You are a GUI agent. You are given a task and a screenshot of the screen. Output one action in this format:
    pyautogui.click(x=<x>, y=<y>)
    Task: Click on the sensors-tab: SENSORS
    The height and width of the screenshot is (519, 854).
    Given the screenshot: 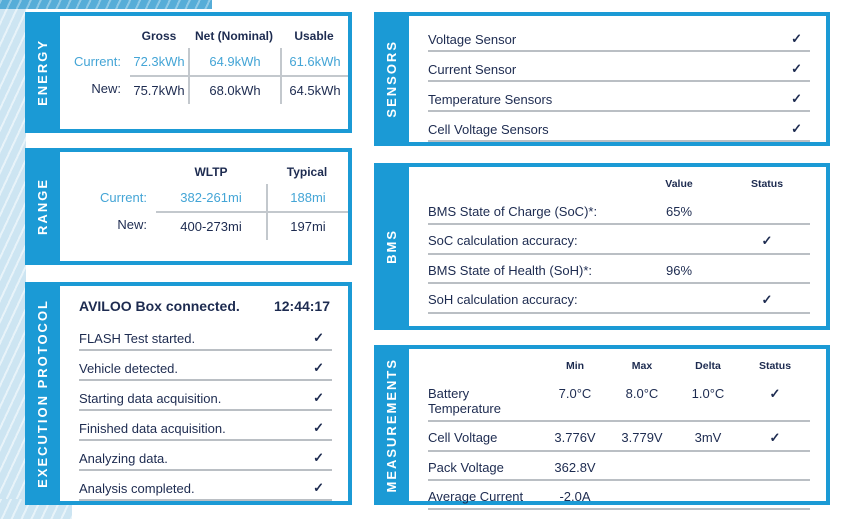 What is the action you would take?
    pyautogui.click(x=391, y=79)
    